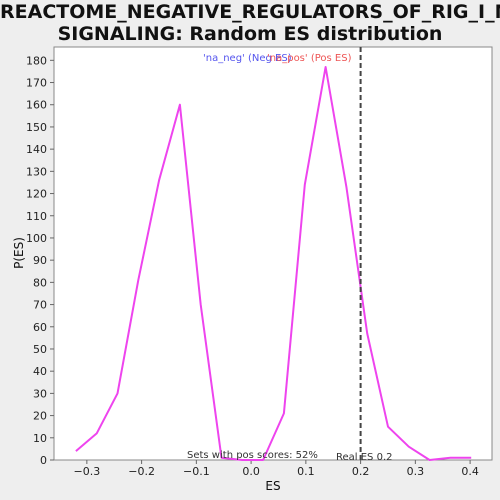 The height and width of the screenshot is (500, 500). I want to click on x-tick-label: 0.3, so click(416, 471).